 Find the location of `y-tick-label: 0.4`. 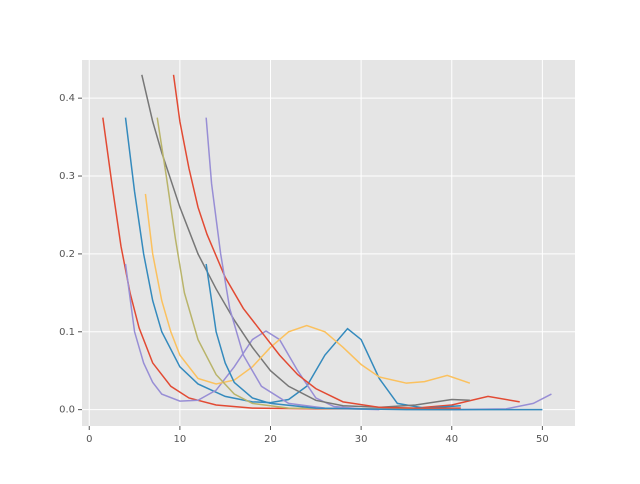

y-tick-label: 0.4 is located at coordinates (67, 98).